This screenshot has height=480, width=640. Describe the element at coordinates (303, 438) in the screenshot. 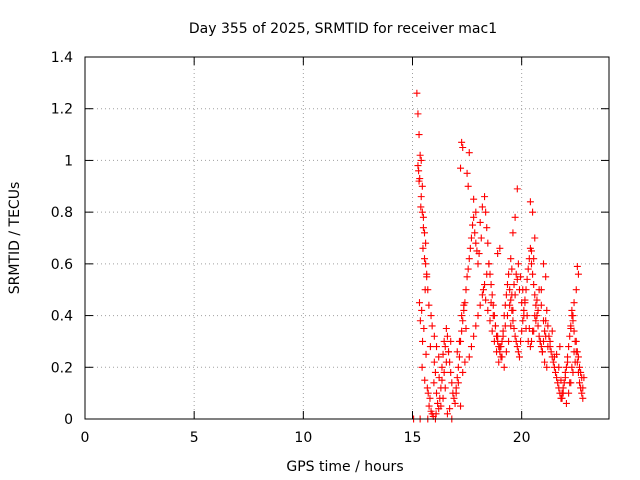

I see `x-tick-label: 10` at that location.